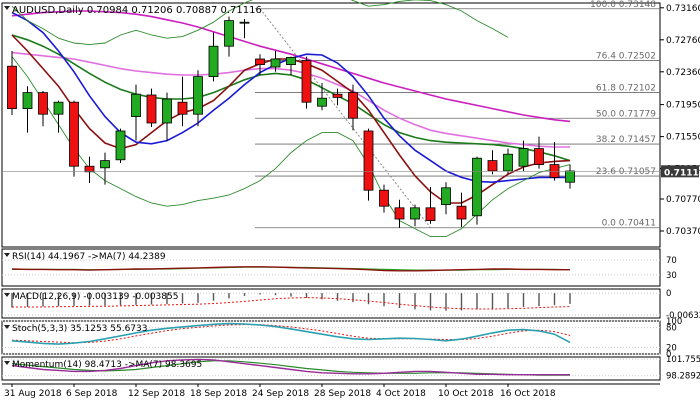 The width and height of the screenshot is (700, 404). I want to click on fib-level-label: 23.6 0.71057, so click(626, 172).